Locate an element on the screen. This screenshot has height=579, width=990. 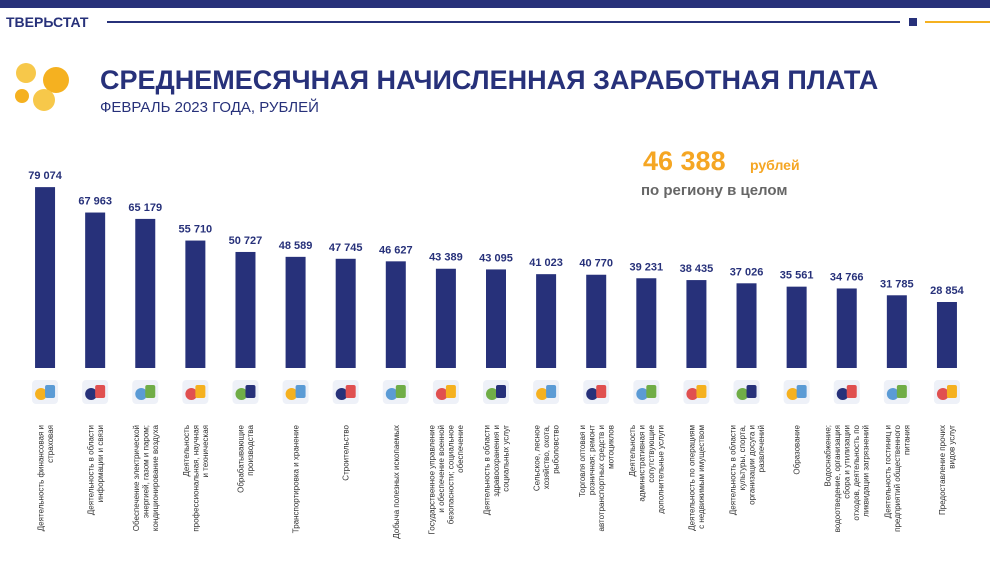
category-label-line: Водоснабжение; is located at coordinates (828, 455).